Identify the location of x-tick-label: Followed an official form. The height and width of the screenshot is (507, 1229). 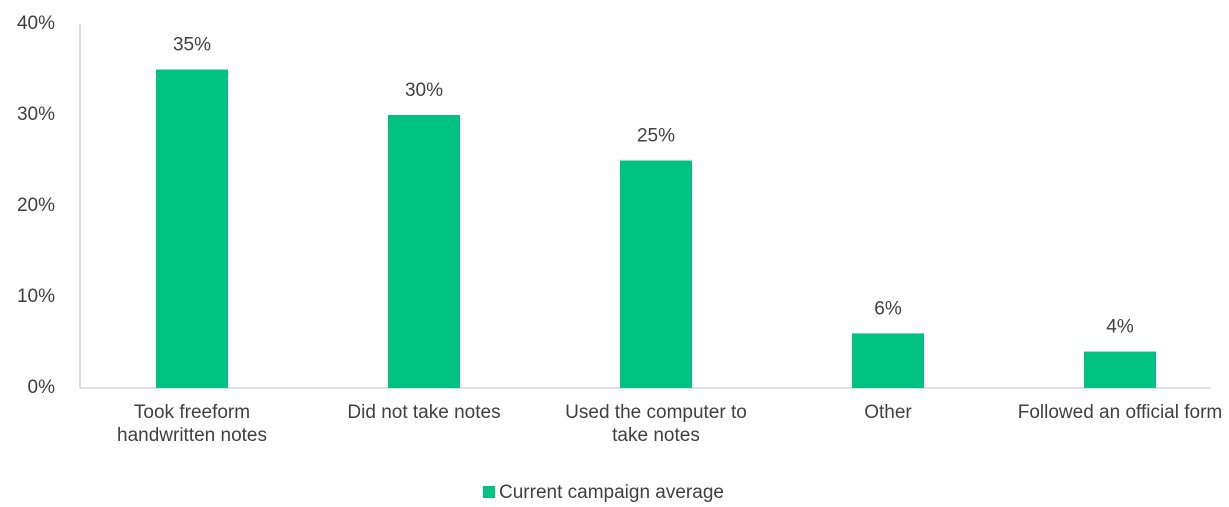
(1120, 412).